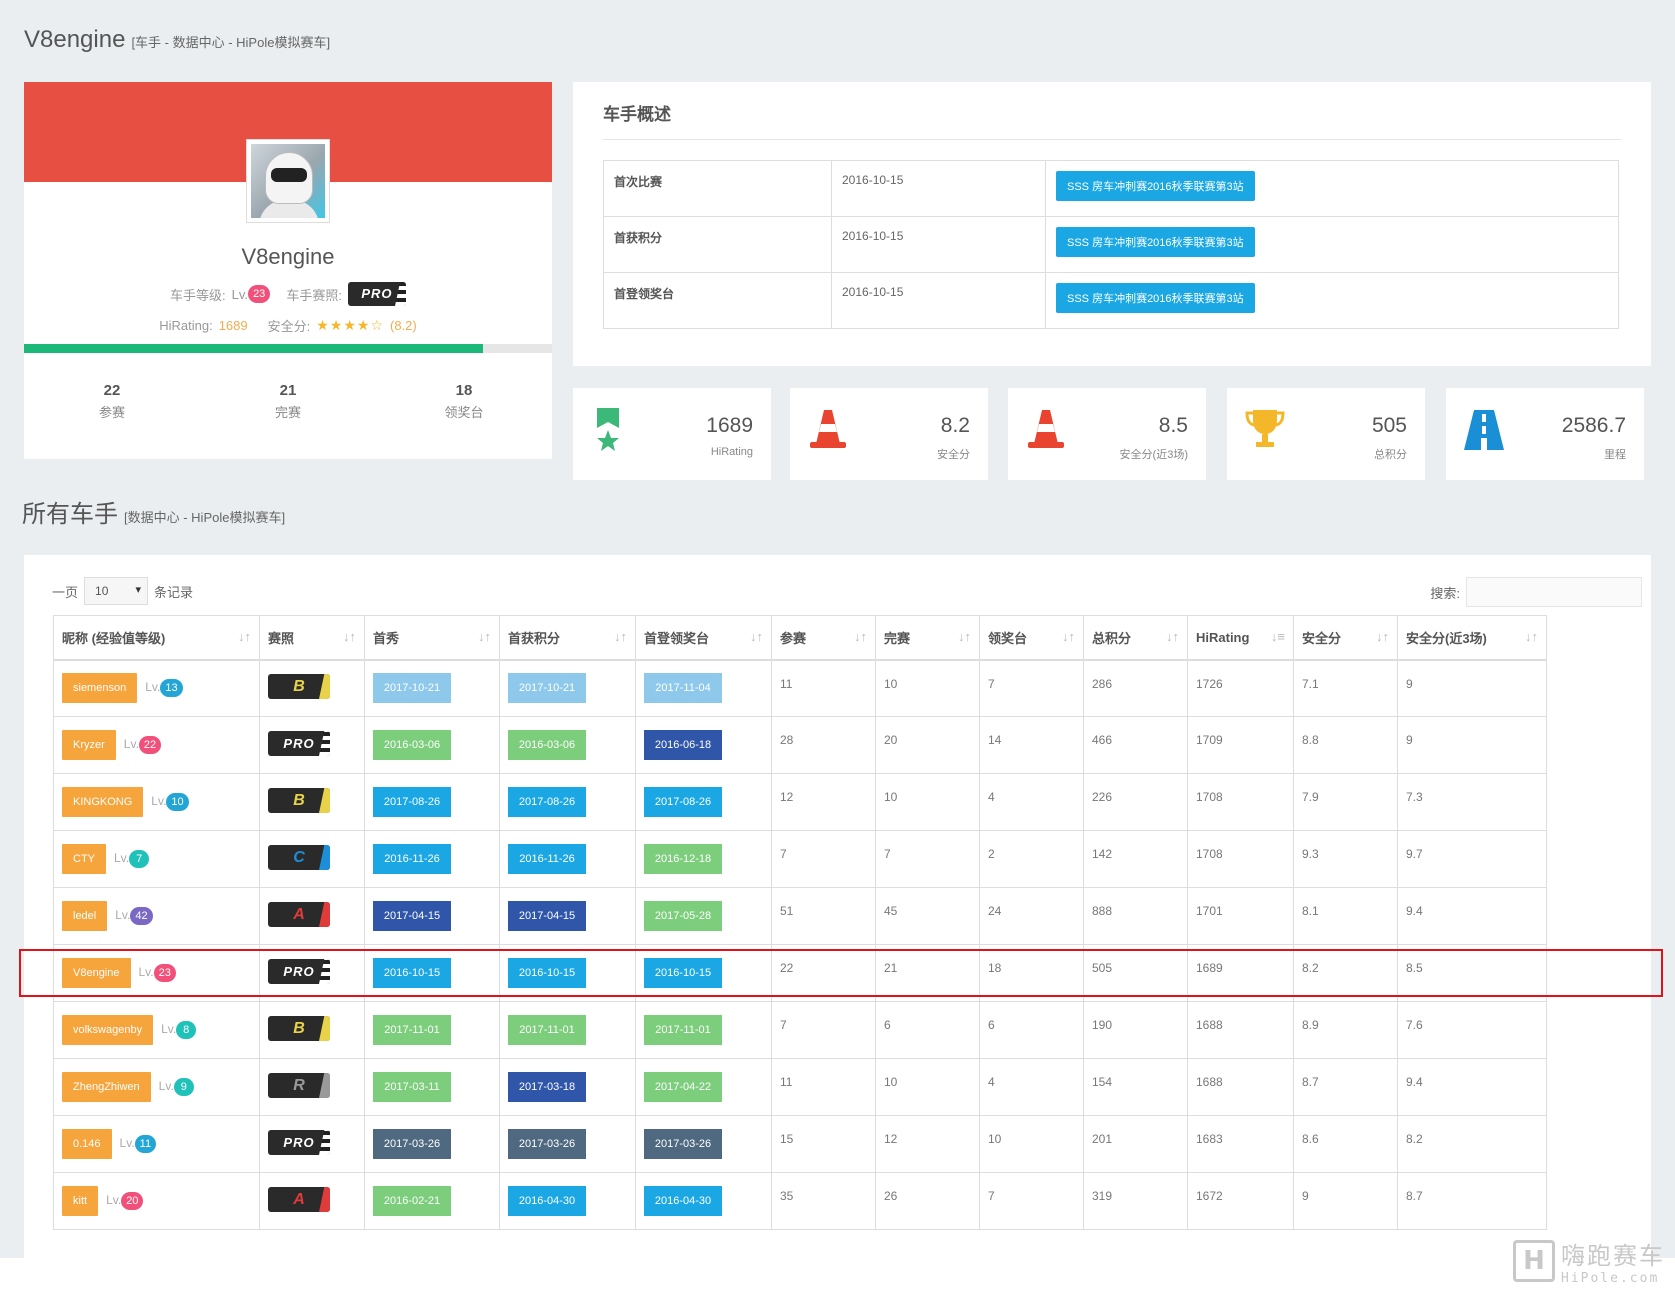 The image size is (1675, 1289). What do you see at coordinates (1472, 638) in the screenshot?
I see `column-header: 安全分(近3场) ↓↑` at bounding box center [1472, 638].